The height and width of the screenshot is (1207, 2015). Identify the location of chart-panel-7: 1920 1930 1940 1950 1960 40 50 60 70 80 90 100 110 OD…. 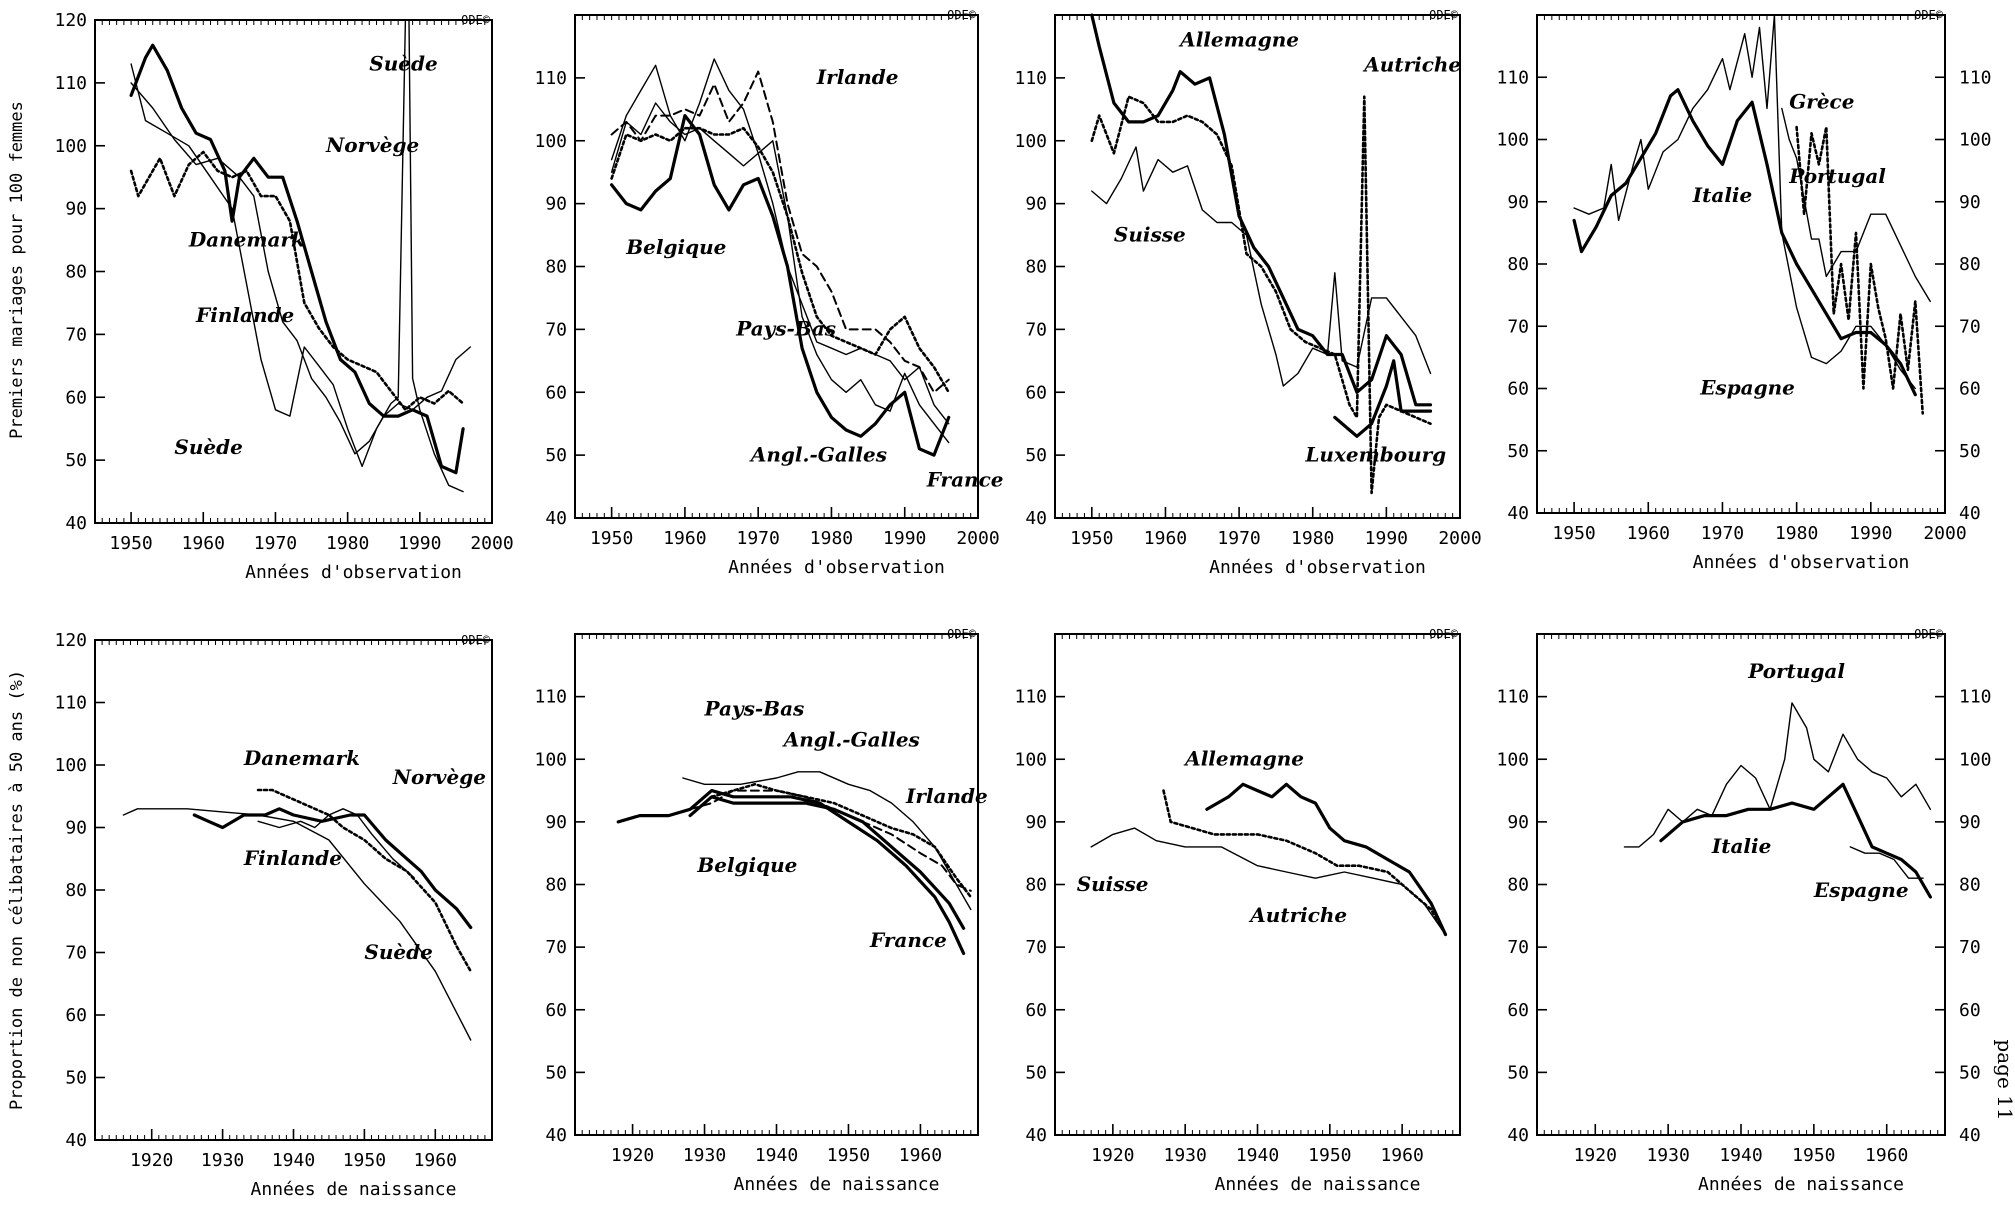
(1237, 911).